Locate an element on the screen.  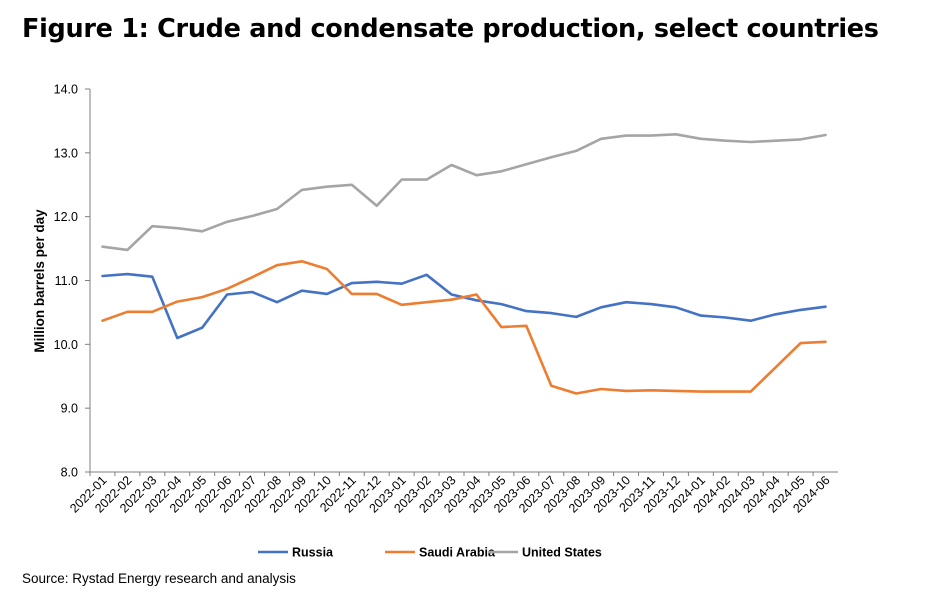
y-tick-label: 14.0 is located at coordinates (66, 90).